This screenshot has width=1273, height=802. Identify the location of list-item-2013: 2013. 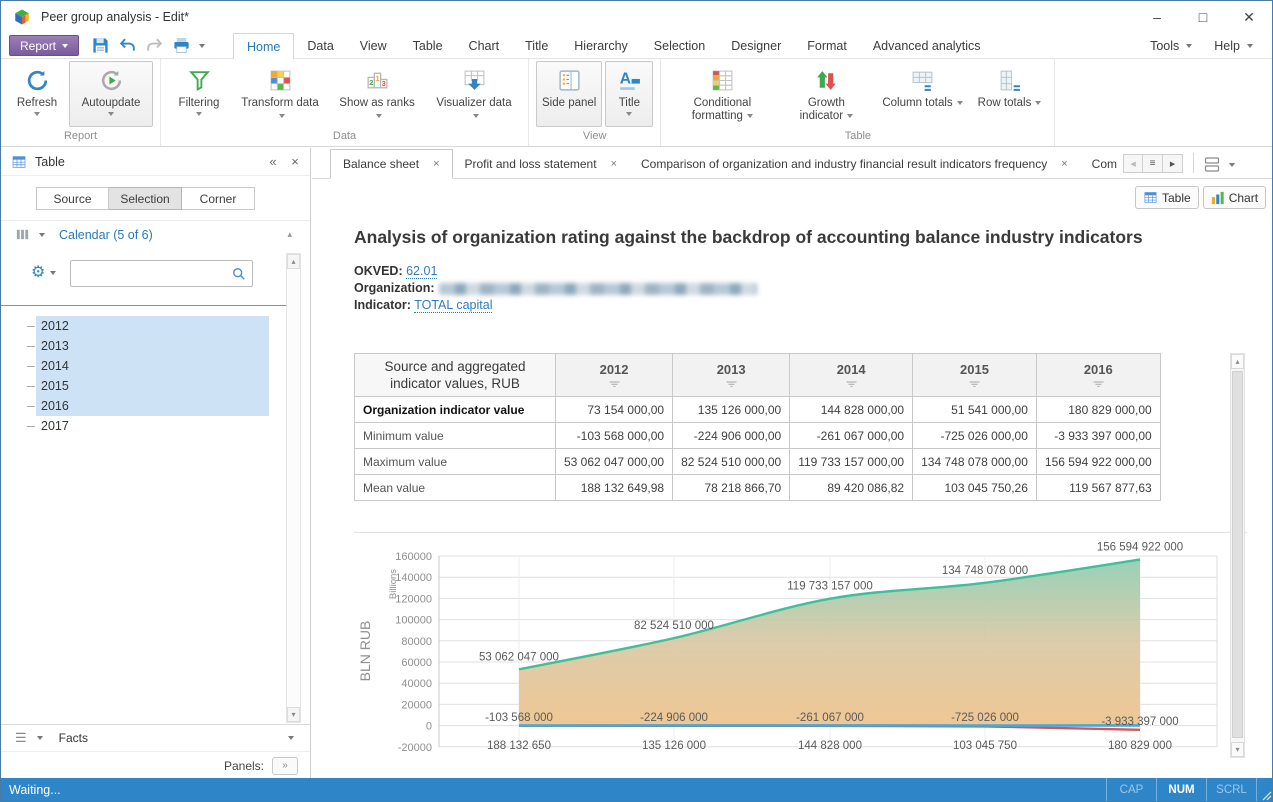
(143, 346).